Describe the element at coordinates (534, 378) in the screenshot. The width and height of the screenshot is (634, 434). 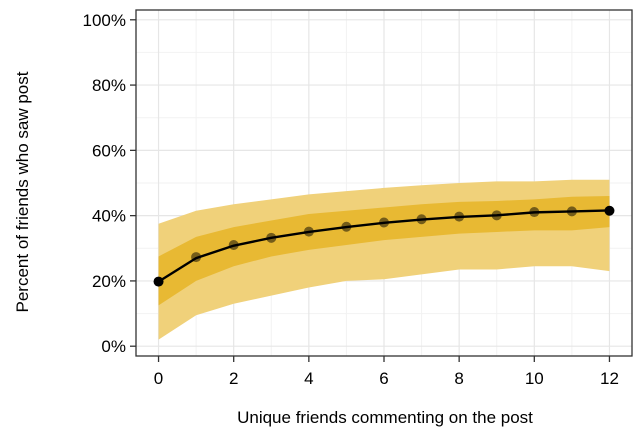
I see `x-tick-label: 10` at that location.